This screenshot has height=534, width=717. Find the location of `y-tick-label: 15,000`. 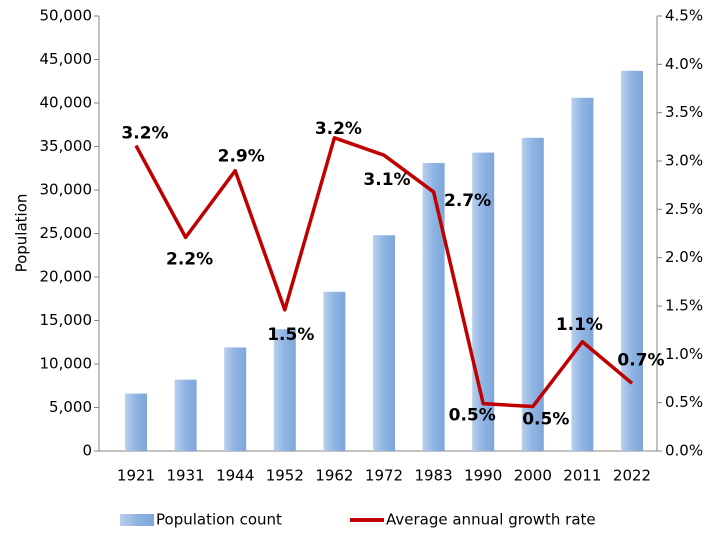

y-tick-label: 15,000 is located at coordinates (66, 320).